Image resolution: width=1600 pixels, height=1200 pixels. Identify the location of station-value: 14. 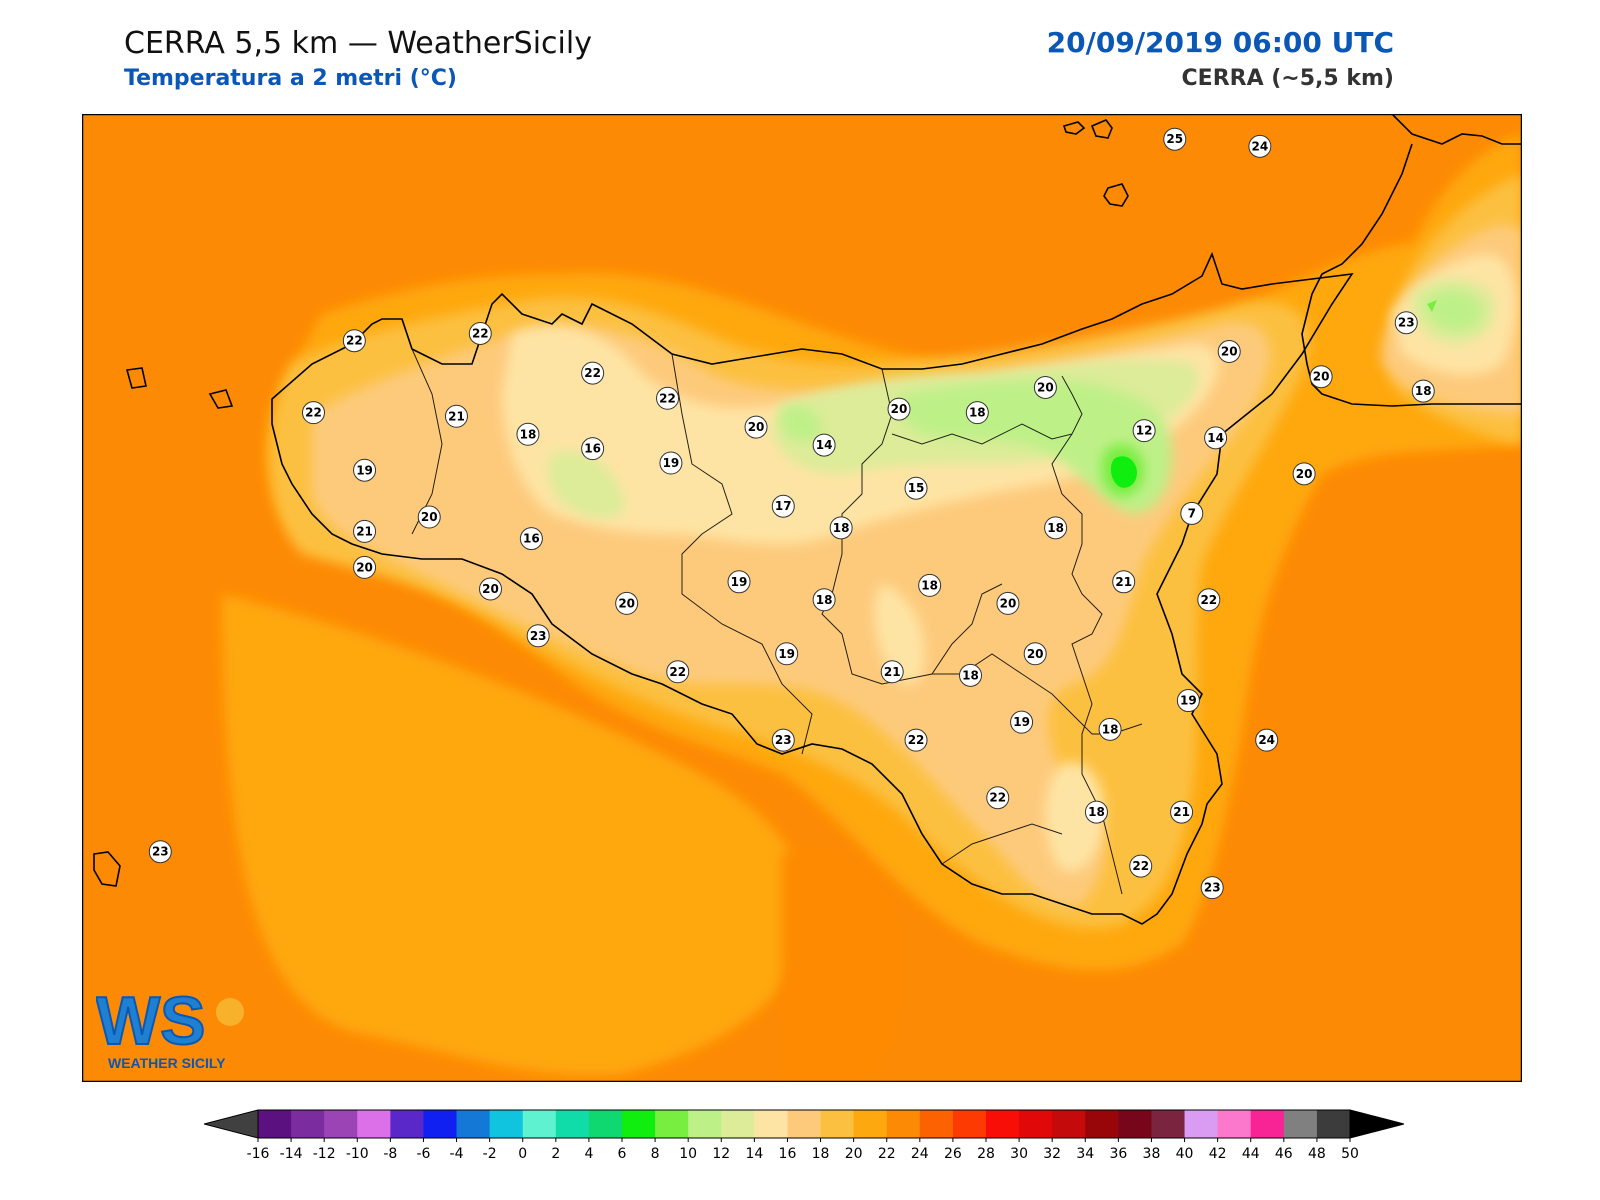
(824, 445).